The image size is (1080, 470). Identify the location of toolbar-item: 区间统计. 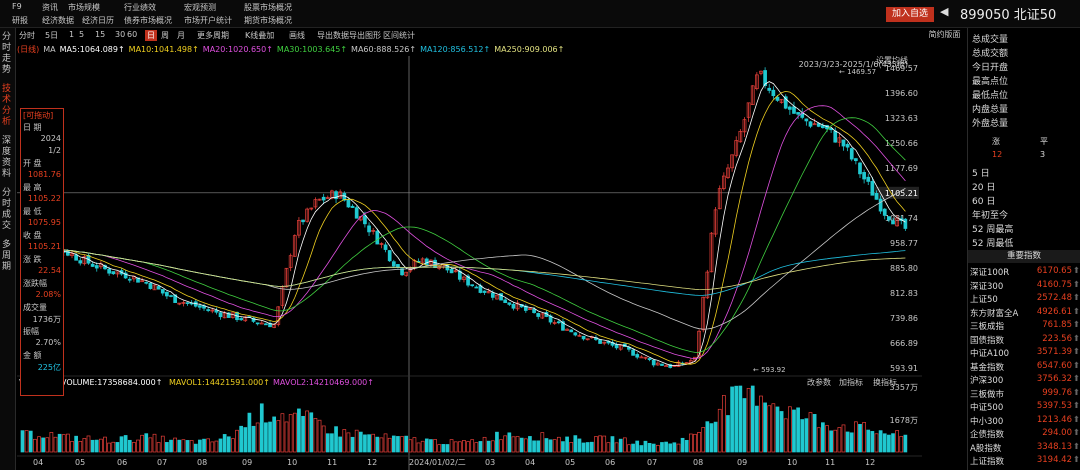
(399, 35).